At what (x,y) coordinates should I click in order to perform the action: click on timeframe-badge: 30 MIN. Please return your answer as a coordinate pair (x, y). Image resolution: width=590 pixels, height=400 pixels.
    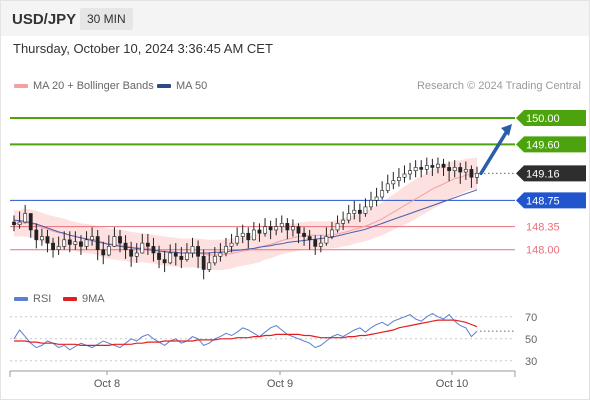
    Looking at the image, I should click on (106, 19).